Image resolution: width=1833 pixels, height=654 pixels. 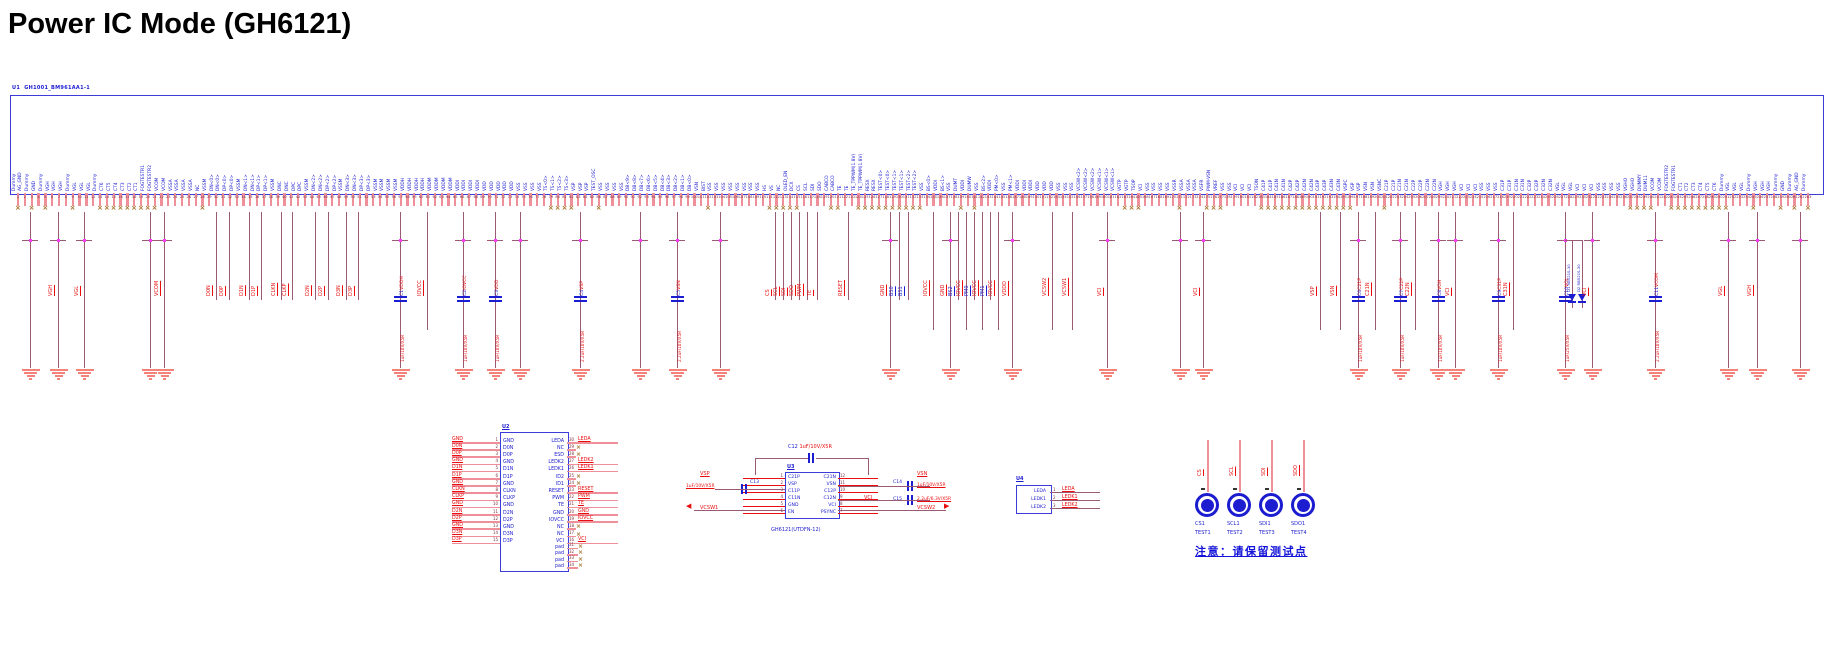 What do you see at coordinates (508, 513) in the screenshot?
I see `u2-pin-name: D2N` at bounding box center [508, 513].